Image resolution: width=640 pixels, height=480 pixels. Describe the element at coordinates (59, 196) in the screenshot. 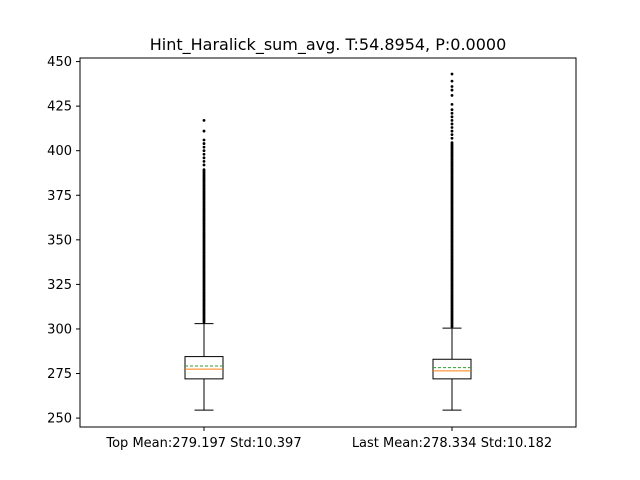

I see `y-tick-label: 375` at that location.